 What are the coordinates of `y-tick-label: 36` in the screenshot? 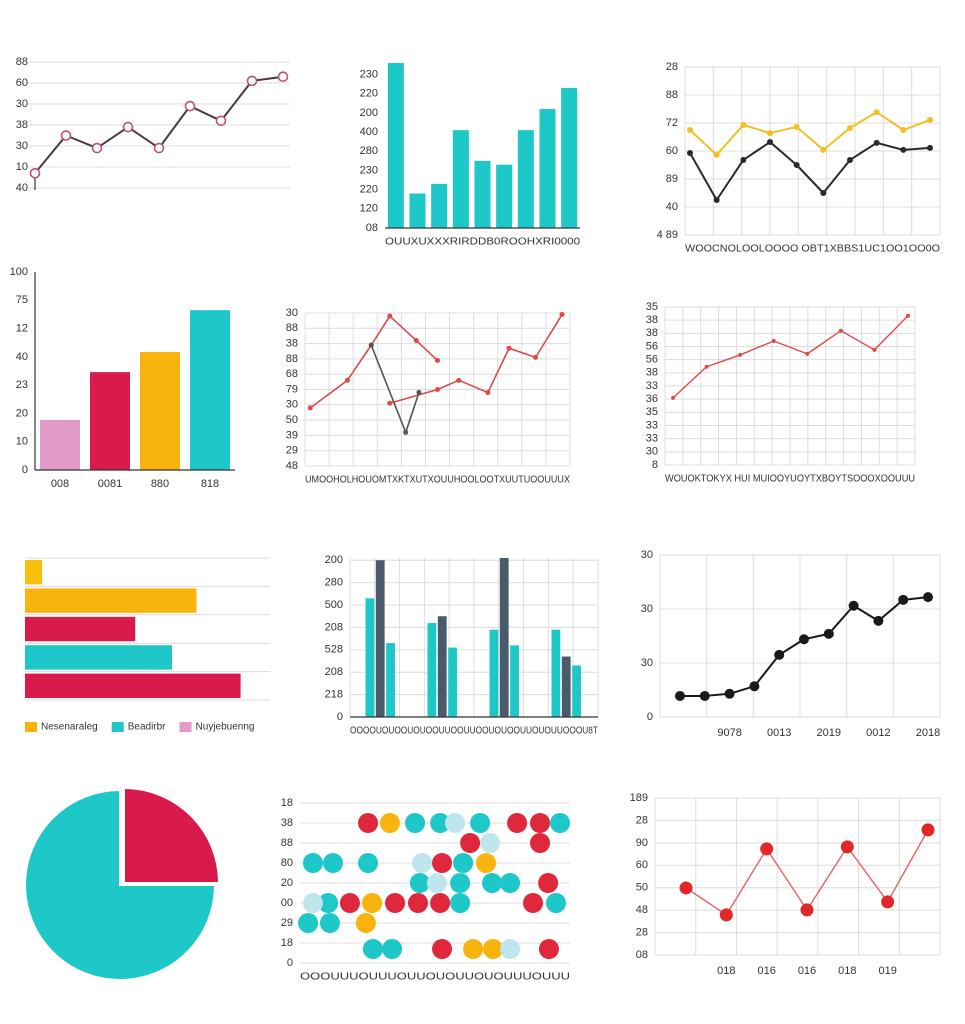 It's located at (652, 399).